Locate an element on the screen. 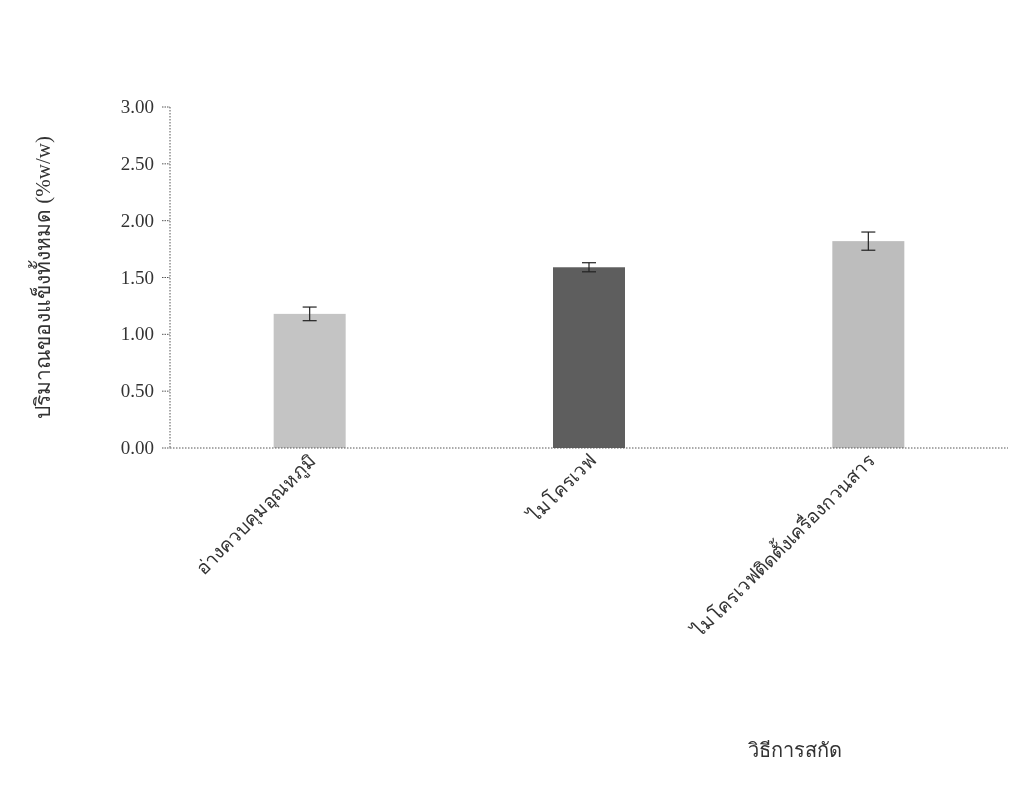  y-tick-label: 3.00 is located at coordinates (137, 106).